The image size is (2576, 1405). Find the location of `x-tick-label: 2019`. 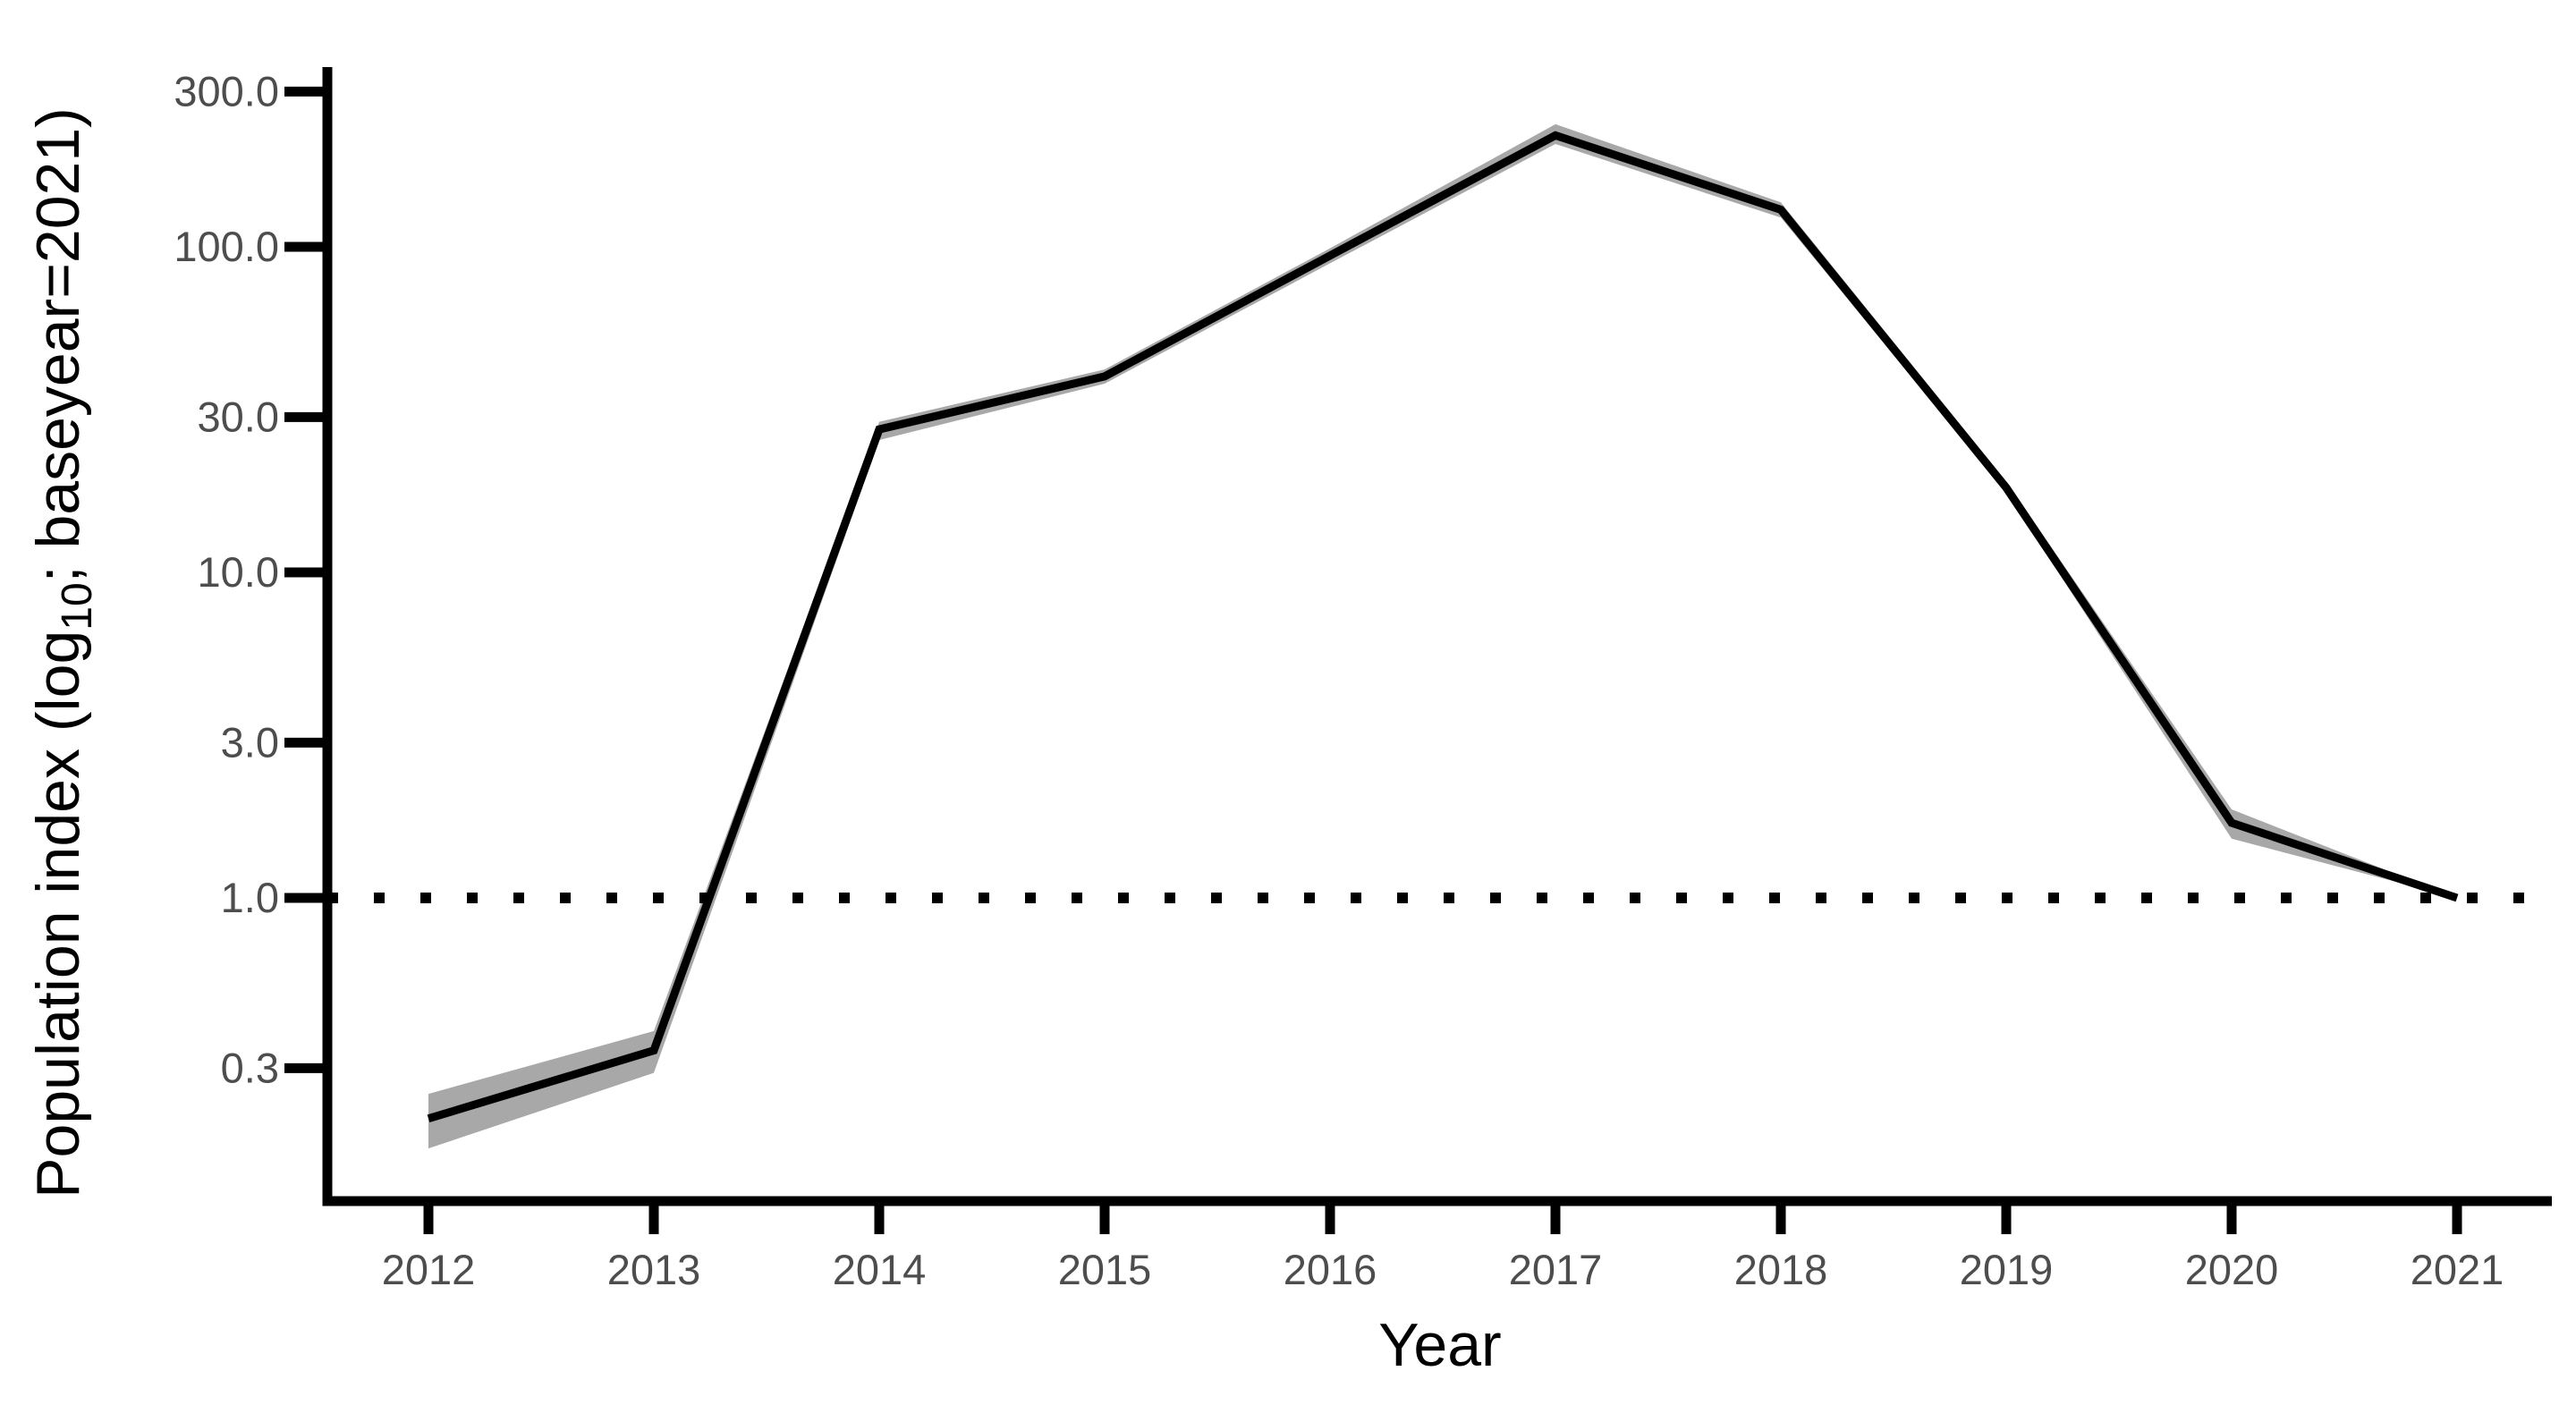

x-tick-label: 2019 is located at coordinates (2007, 1270).